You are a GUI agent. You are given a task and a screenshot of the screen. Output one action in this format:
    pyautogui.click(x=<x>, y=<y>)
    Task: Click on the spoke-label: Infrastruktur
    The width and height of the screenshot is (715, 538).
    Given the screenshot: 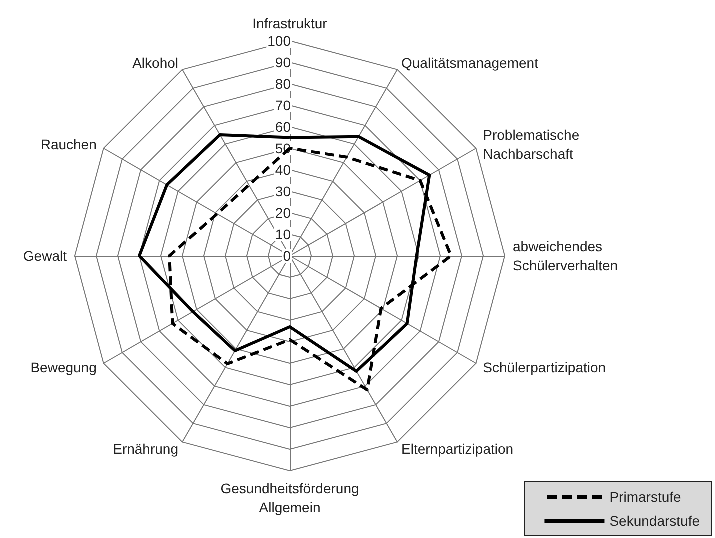 What is the action you would take?
    pyautogui.click(x=290, y=24)
    